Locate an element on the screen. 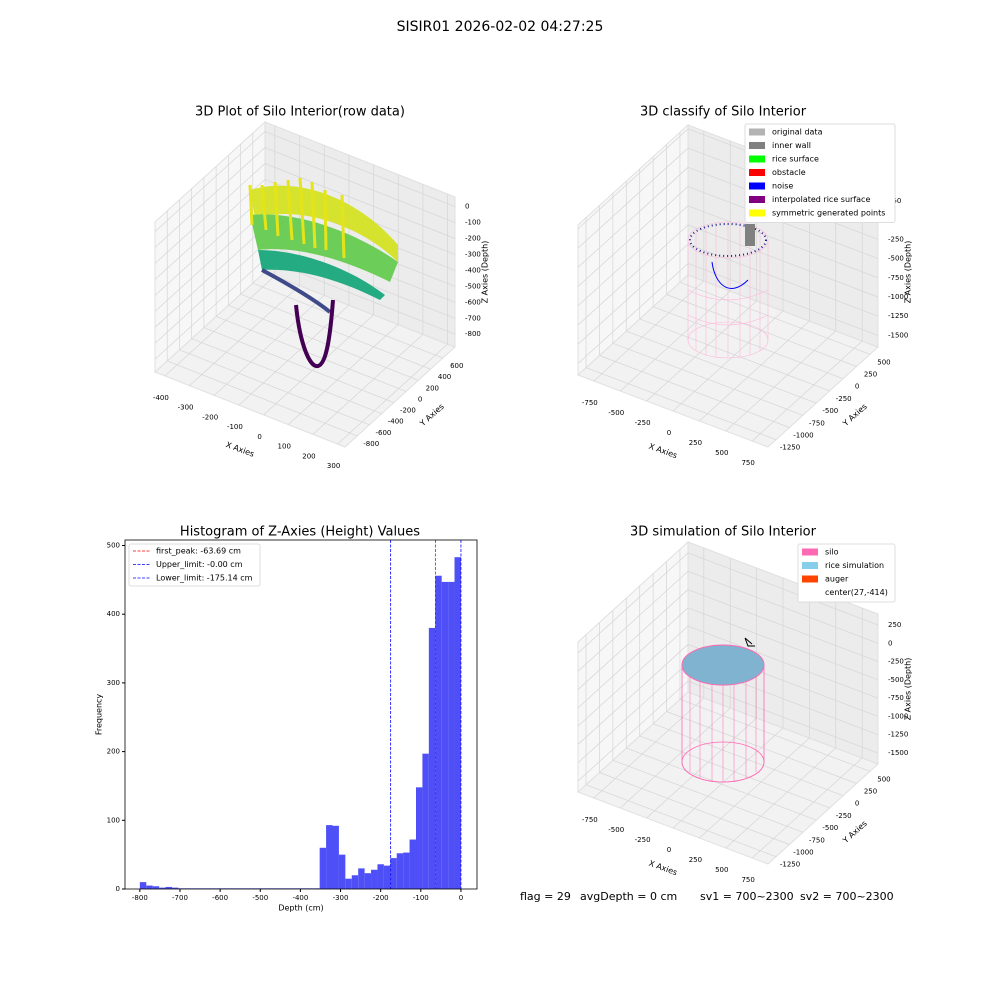 This screenshot has height=1000, width=1000. z-tick-label: -100 is located at coordinates (473, 223).